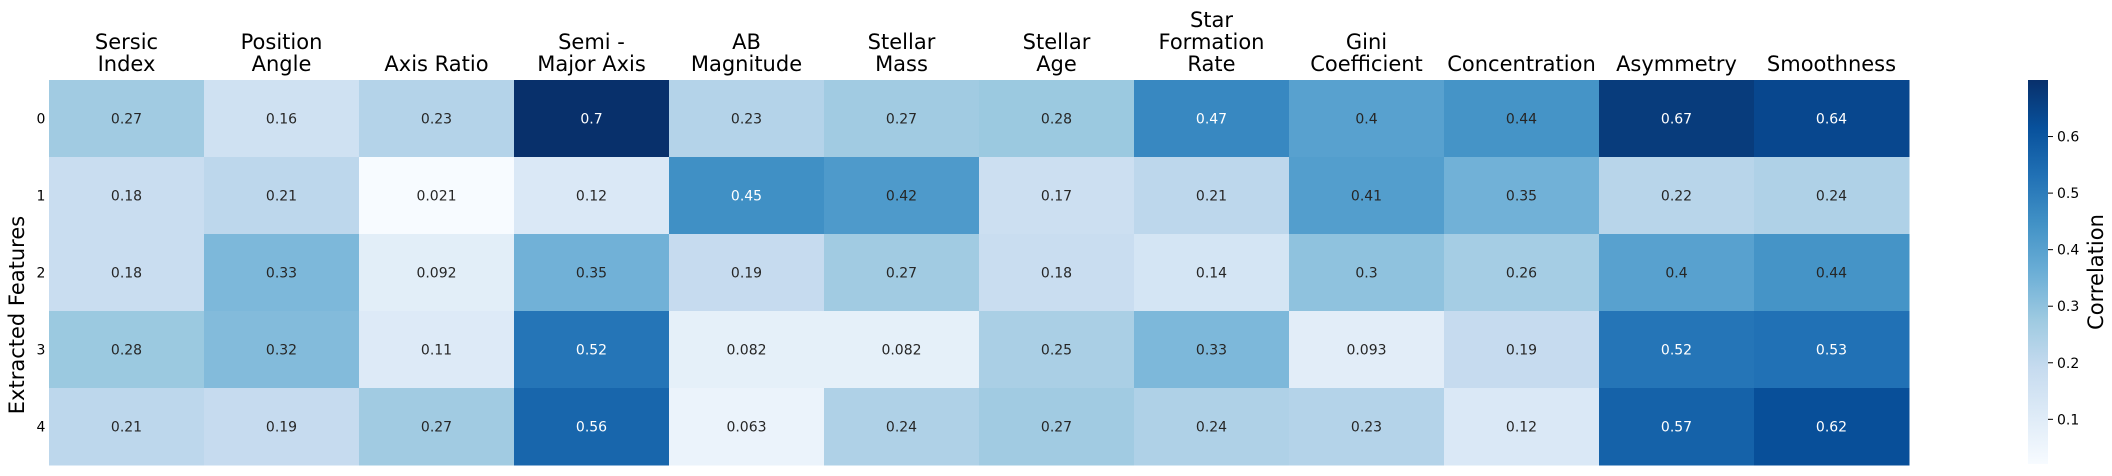 Image resolution: width=2112 pixels, height=476 pixels. I want to click on cell-value-label: 0.53, so click(1831, 351).